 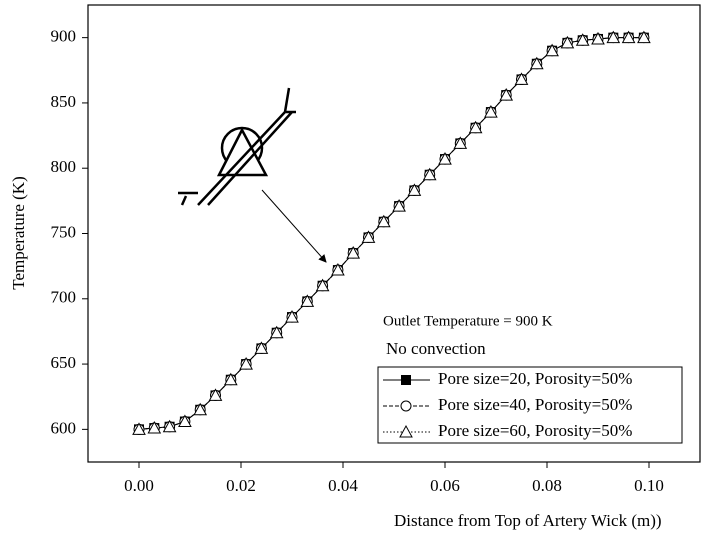 What do you see at coordinates (445, 485) in the screenshot?
I see `x-tick-label: 0.06` at bounding box center [445, 485].